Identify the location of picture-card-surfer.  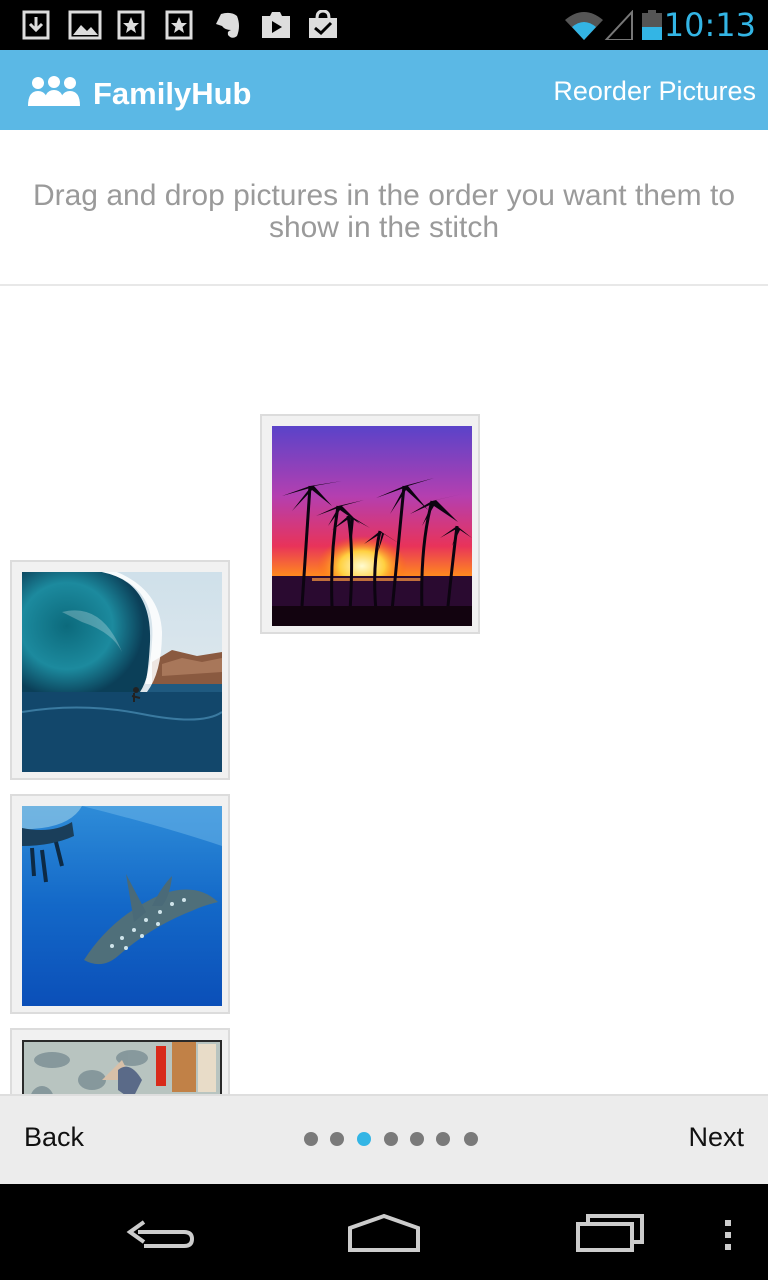
(120, 670).